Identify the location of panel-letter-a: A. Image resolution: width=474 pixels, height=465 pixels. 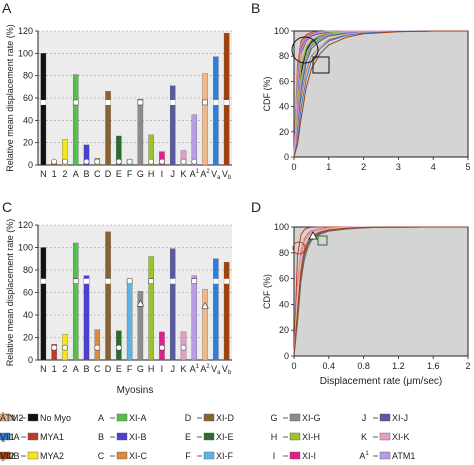
(7, 8).